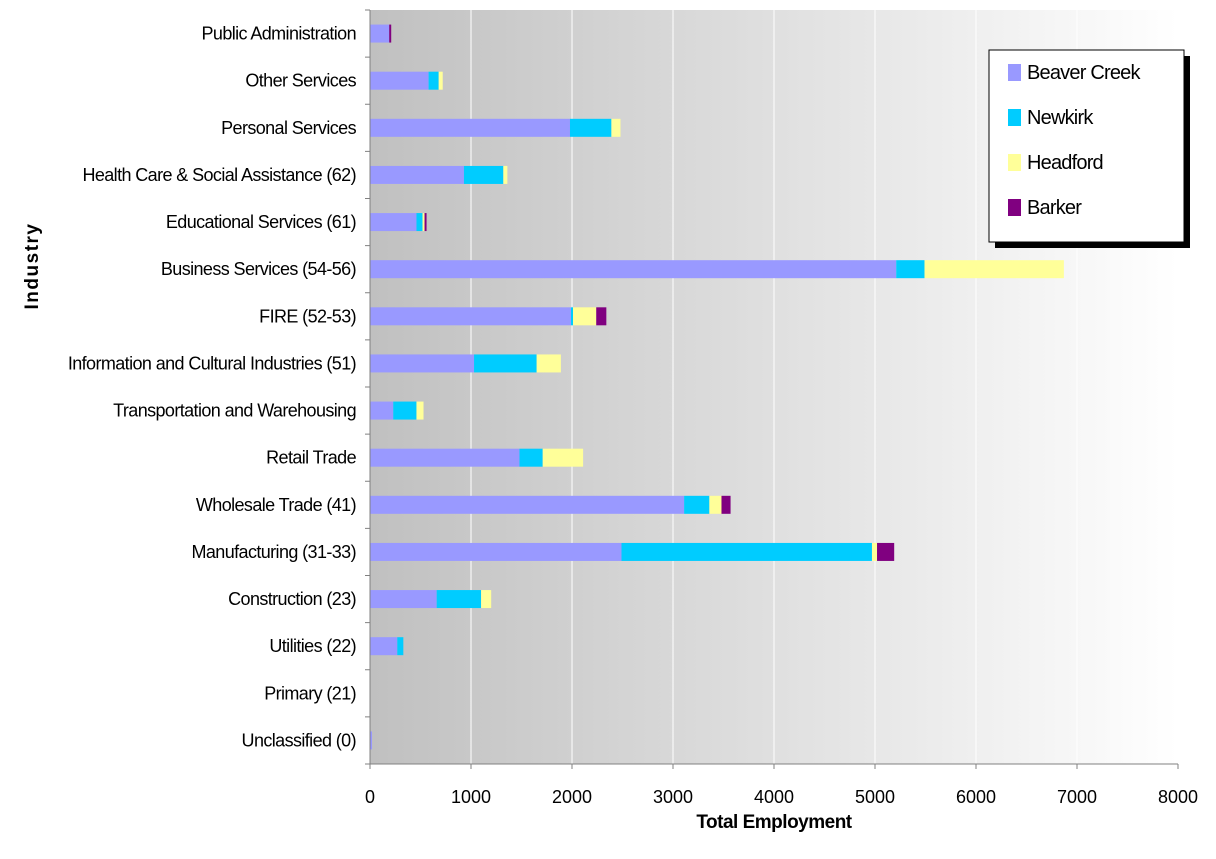 This screenshot has height=859, width=1216. What do you see at coordinates (370, 797) in the screenshot?
I see `x-tick-label: 0` at bounding box center [370, 797].